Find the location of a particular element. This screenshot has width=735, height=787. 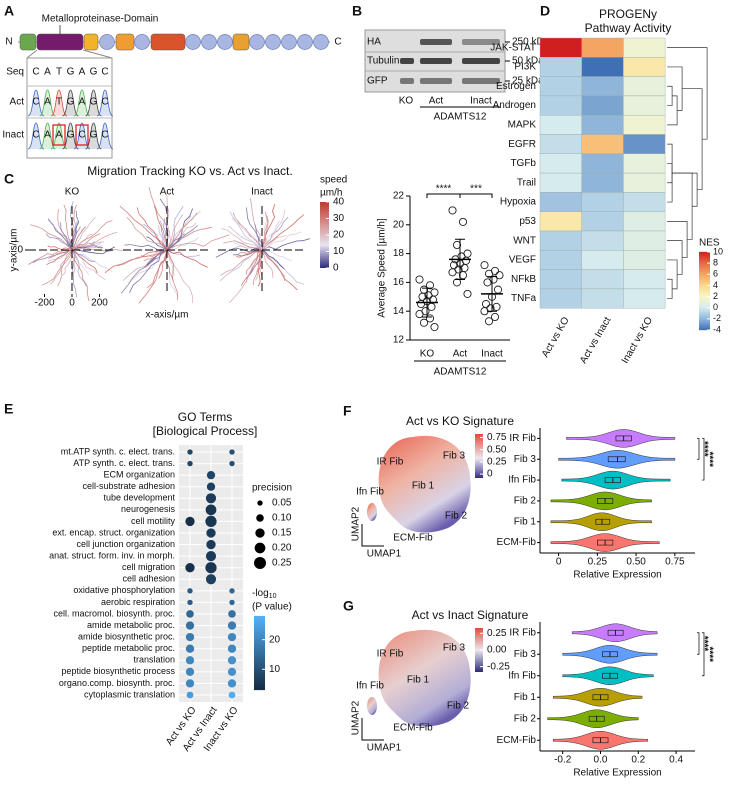

row-label: Estrogen is located at coordinates (516, 86).